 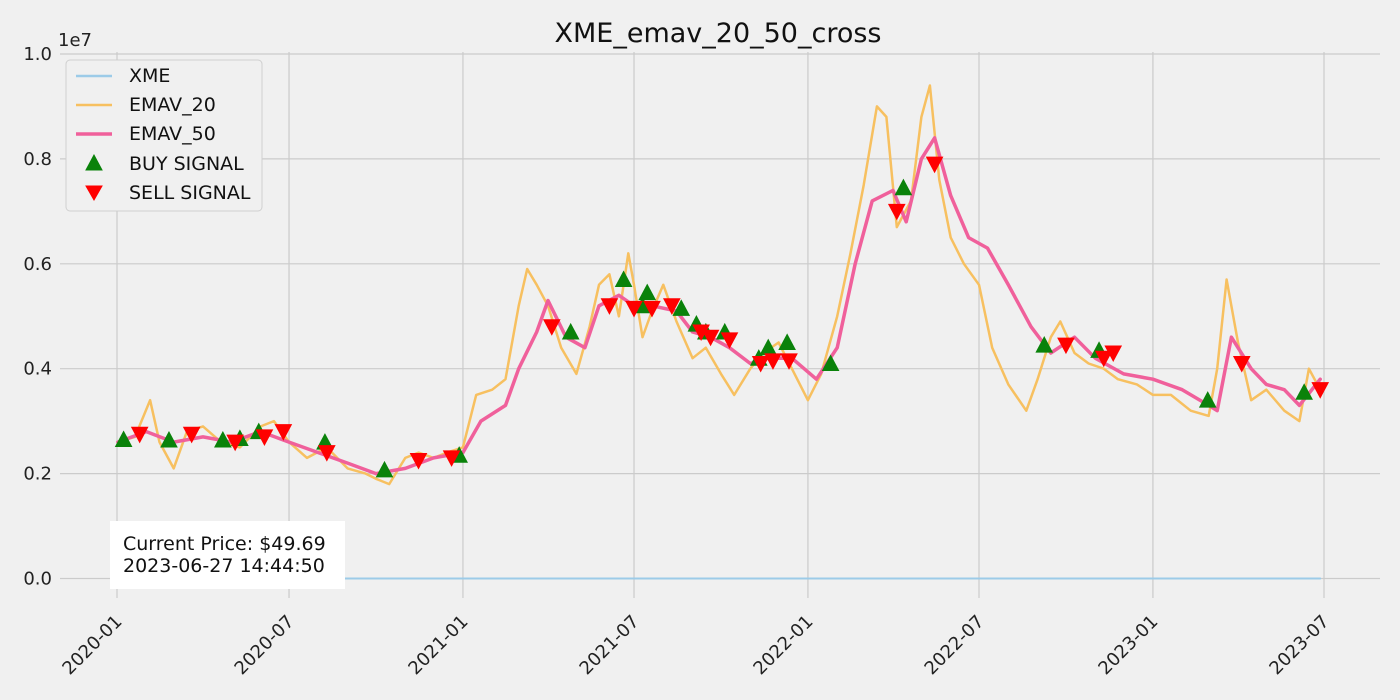 What do you see at coordinates (37, 264) in the screenshot?
I see `y-tick-label-3: 0.6` at bounding box center [37, 264].